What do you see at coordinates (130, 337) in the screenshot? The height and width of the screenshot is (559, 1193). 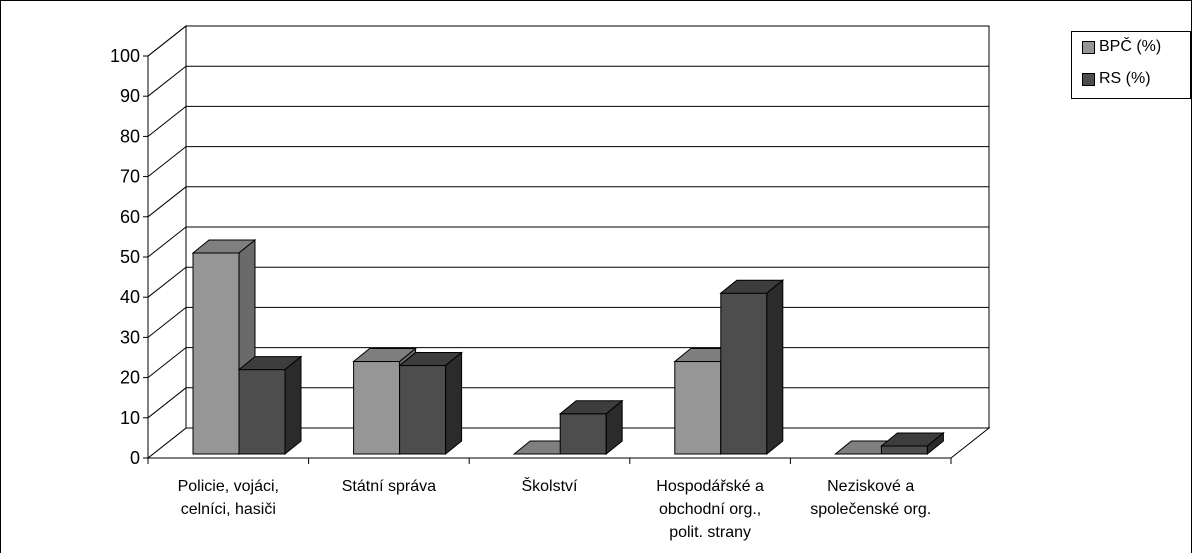 I see `y-tick-label: 30` at bounding box center [130, 337].